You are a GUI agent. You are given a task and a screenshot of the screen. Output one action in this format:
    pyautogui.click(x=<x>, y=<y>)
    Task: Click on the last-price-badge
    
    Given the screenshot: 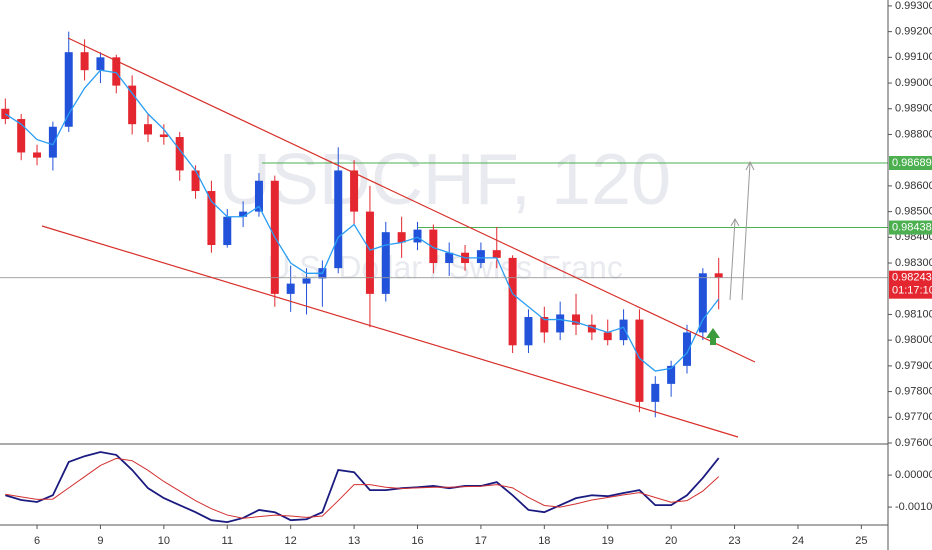 What is the action you would take?
    pyautogui.click(x=910, y=284)
    